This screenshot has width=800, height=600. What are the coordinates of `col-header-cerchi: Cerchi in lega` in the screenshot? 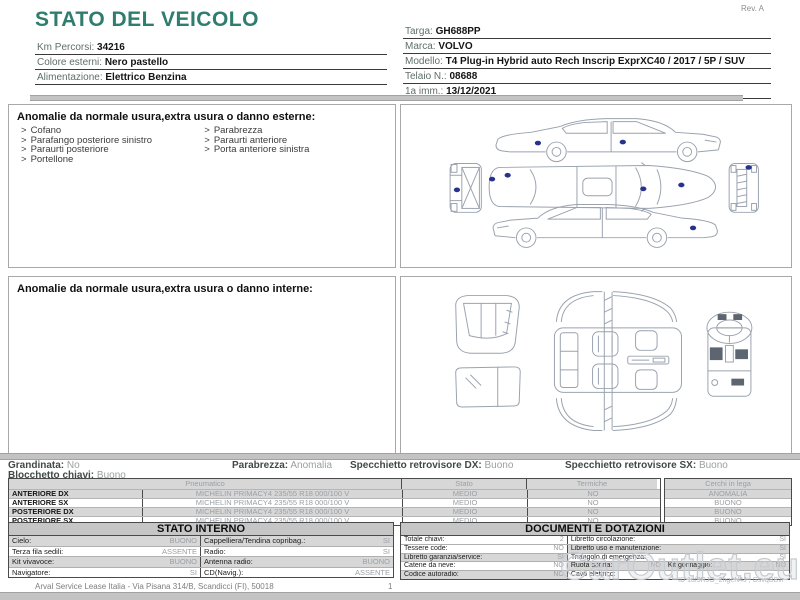 It's located at (728, 484).